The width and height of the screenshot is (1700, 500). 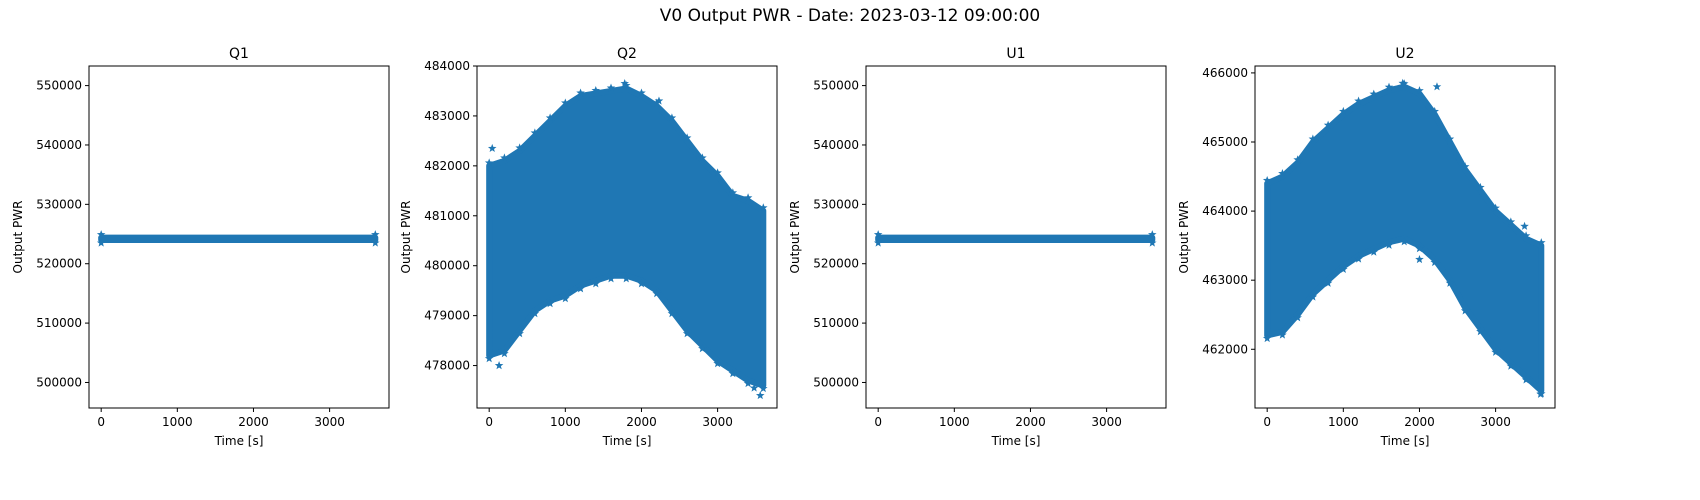 What do you see at coordinates (447, 166) in the screenshot?
I see `y-tick-label: 482000` at bounding box center [447, 166].